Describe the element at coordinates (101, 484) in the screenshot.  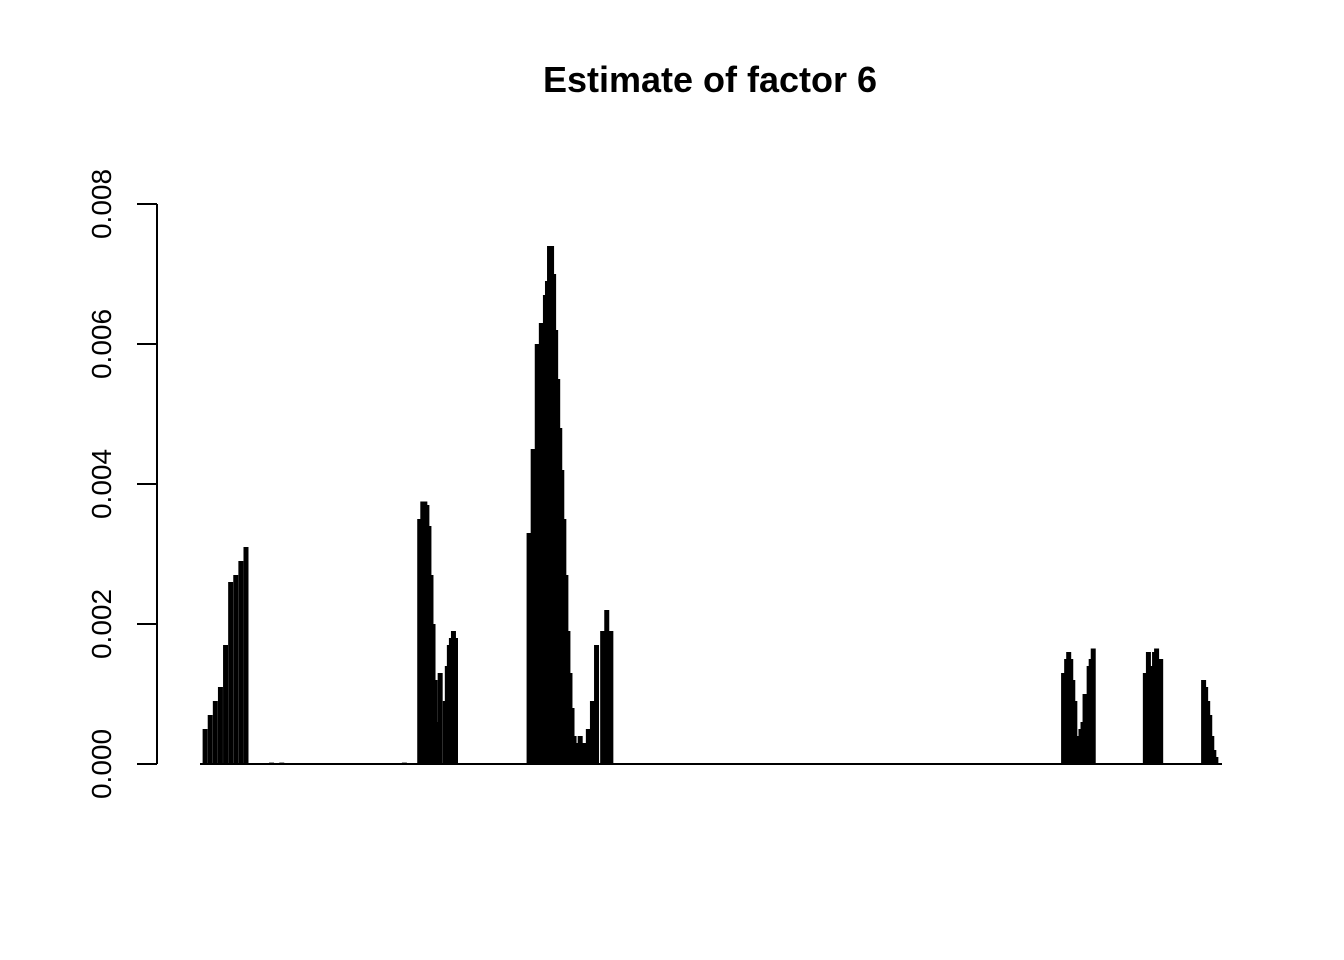
I see `y-tick-label: 0.004` at that location.